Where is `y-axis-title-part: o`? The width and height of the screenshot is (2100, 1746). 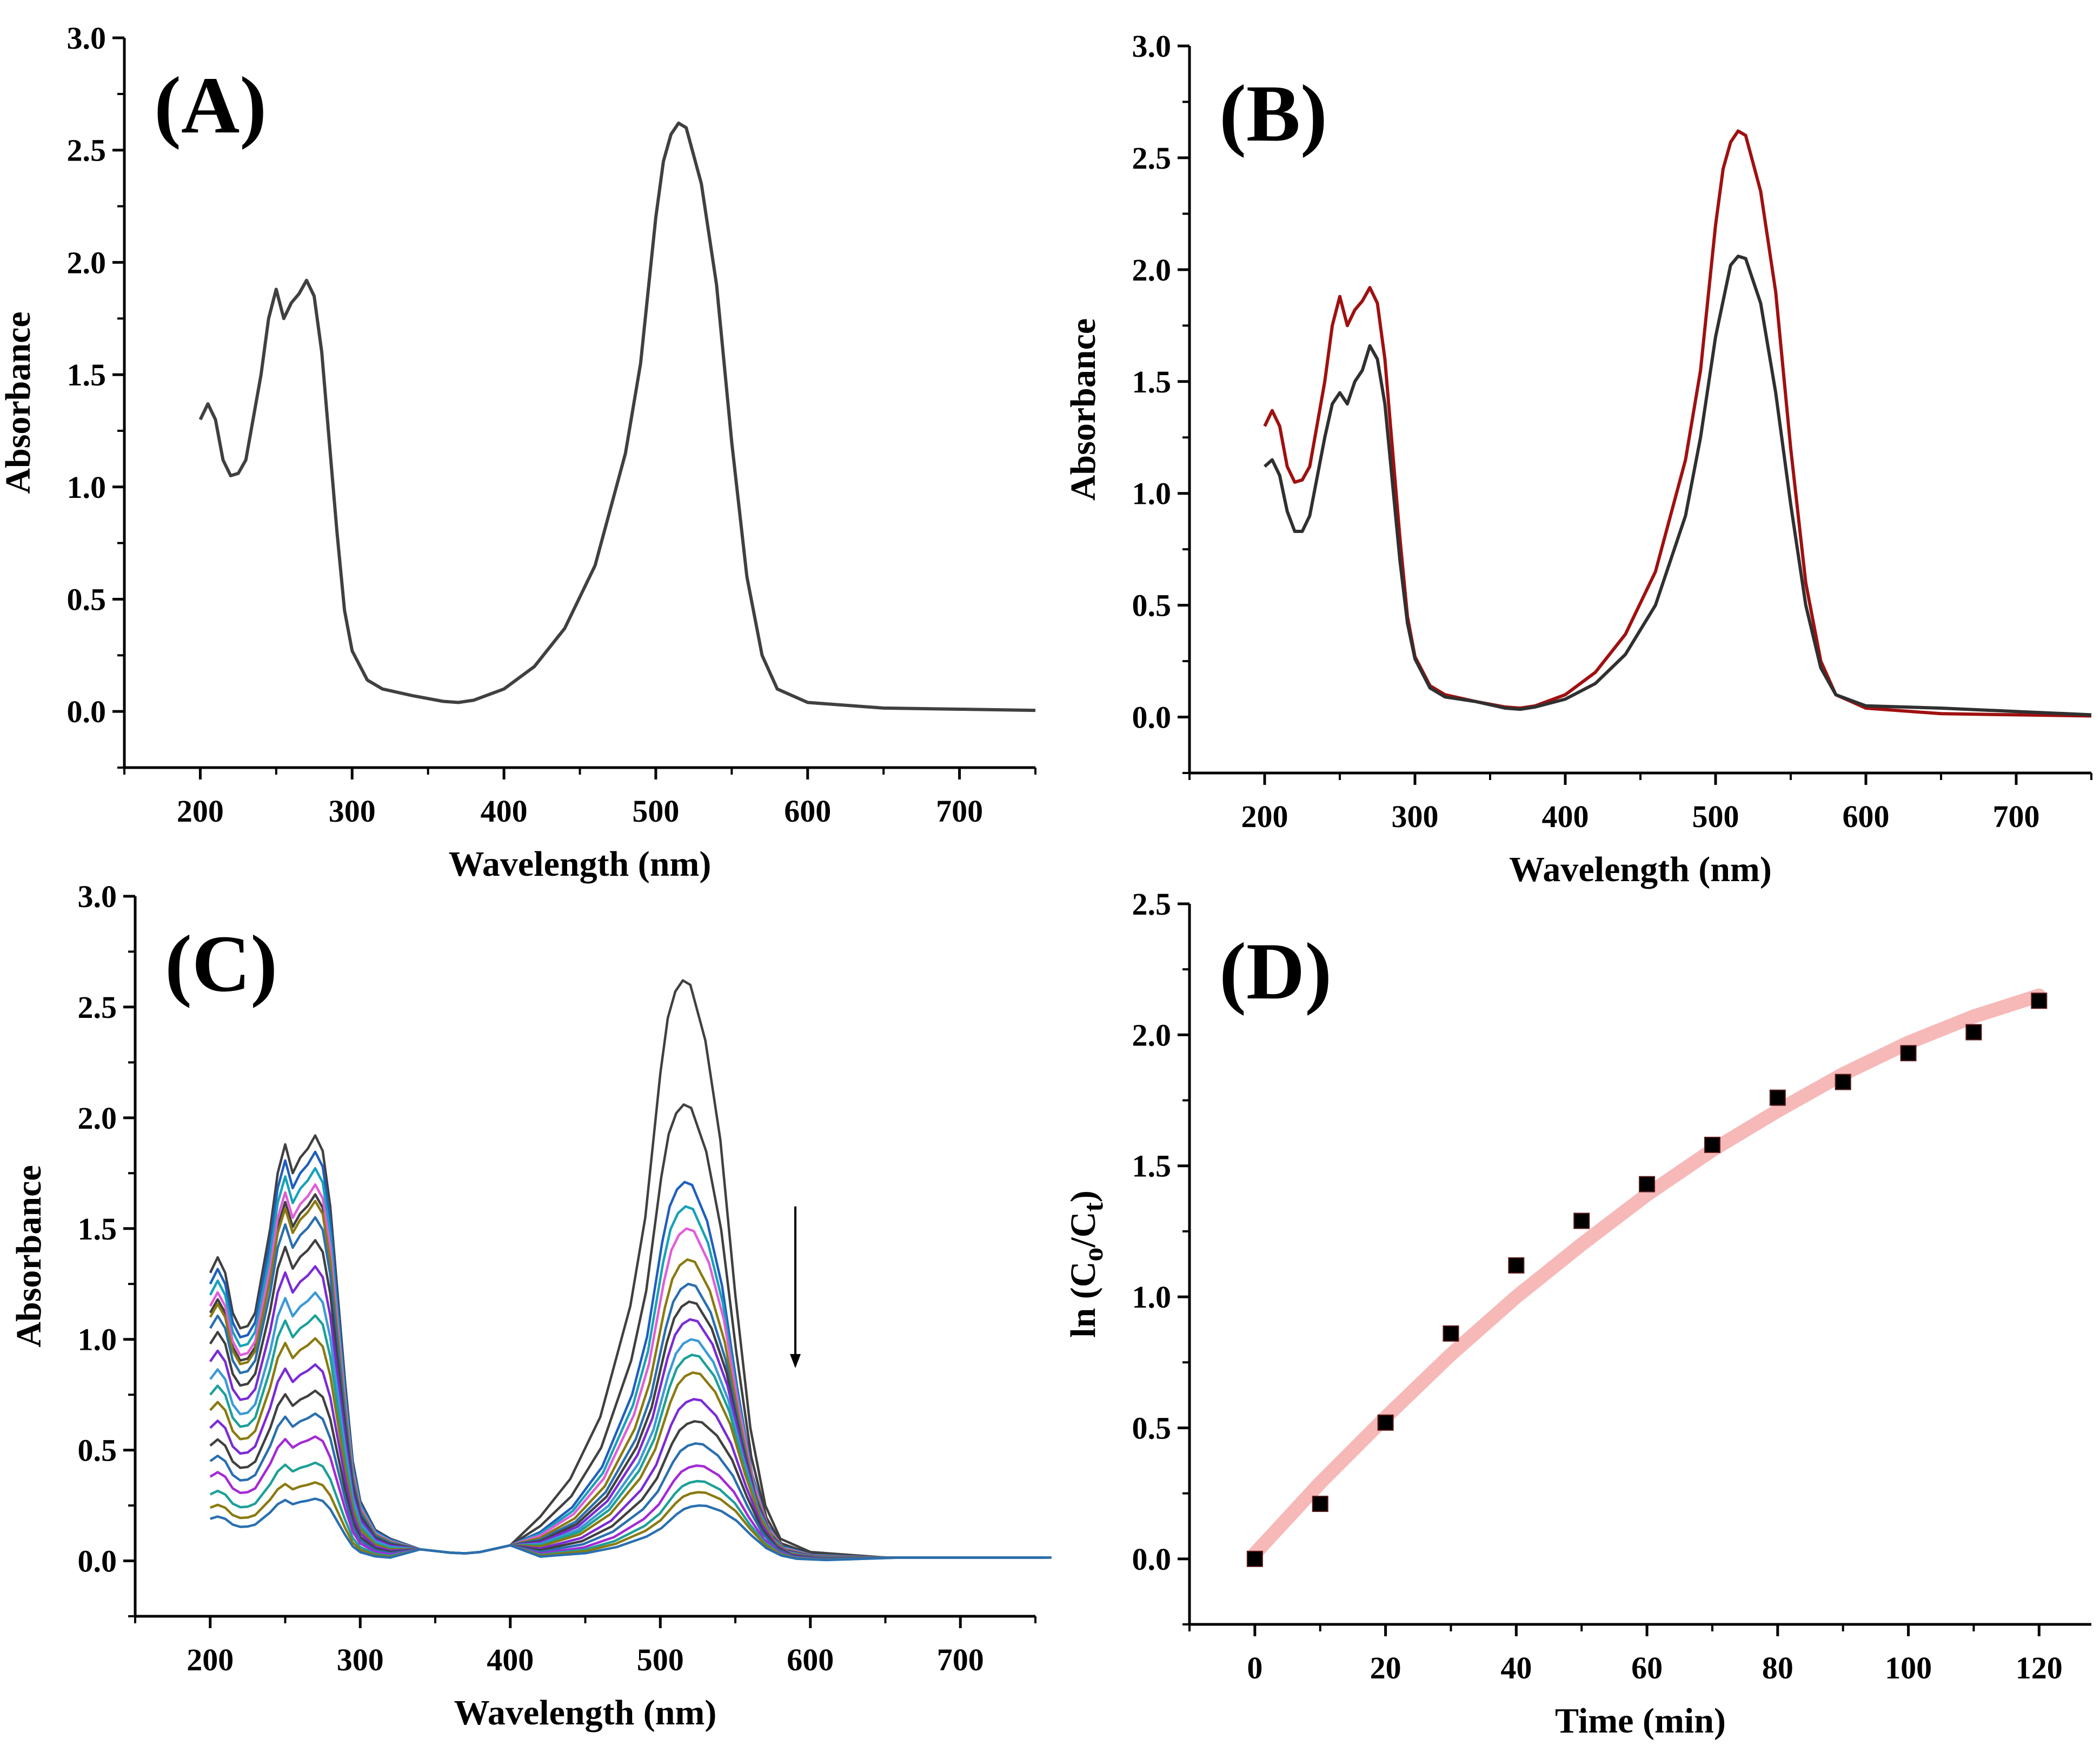
y-axis-title-part: o is located at coordinates (1094, 1255).